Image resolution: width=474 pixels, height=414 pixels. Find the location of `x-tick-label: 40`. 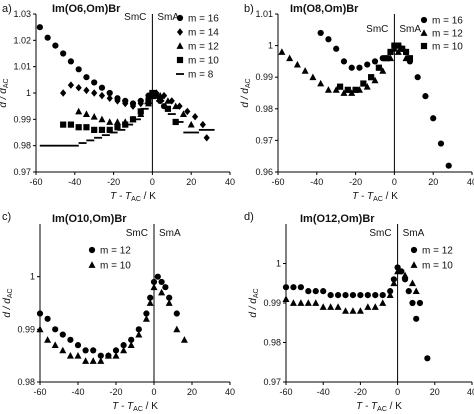

x-tick-label: 40 is located at coordinates (470, 392).